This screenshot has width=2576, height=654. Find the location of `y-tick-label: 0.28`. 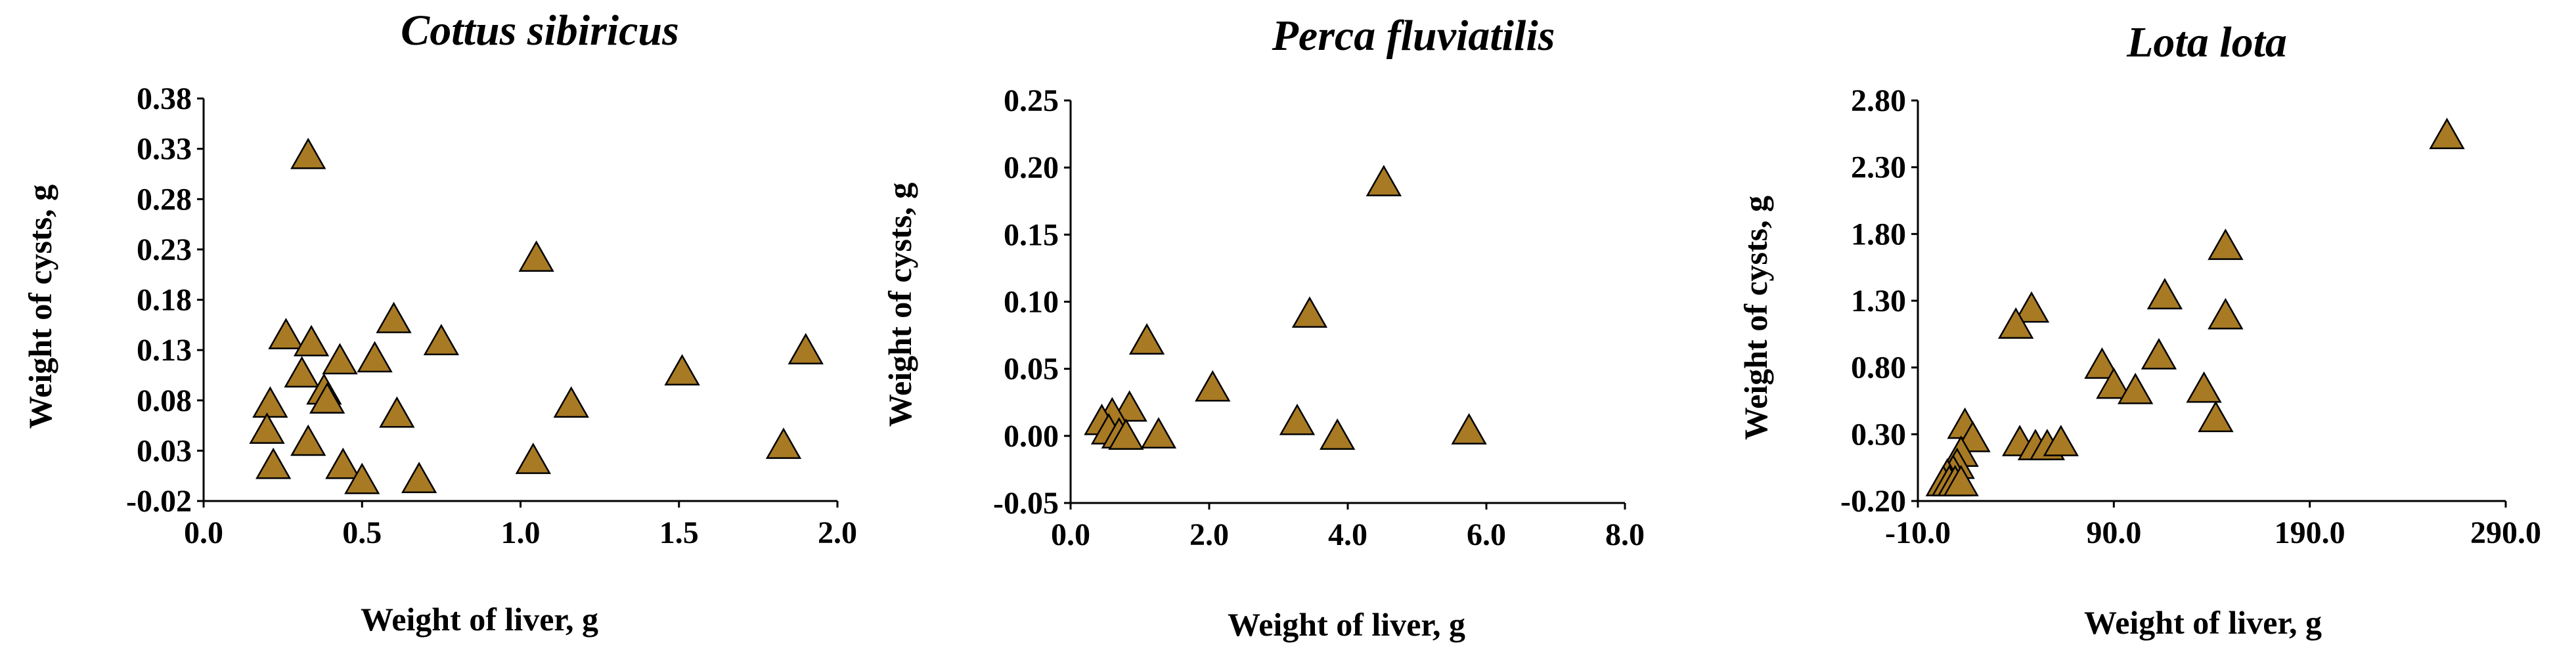

y-tick-label: 0.28 is located at coordinates (164, 199).